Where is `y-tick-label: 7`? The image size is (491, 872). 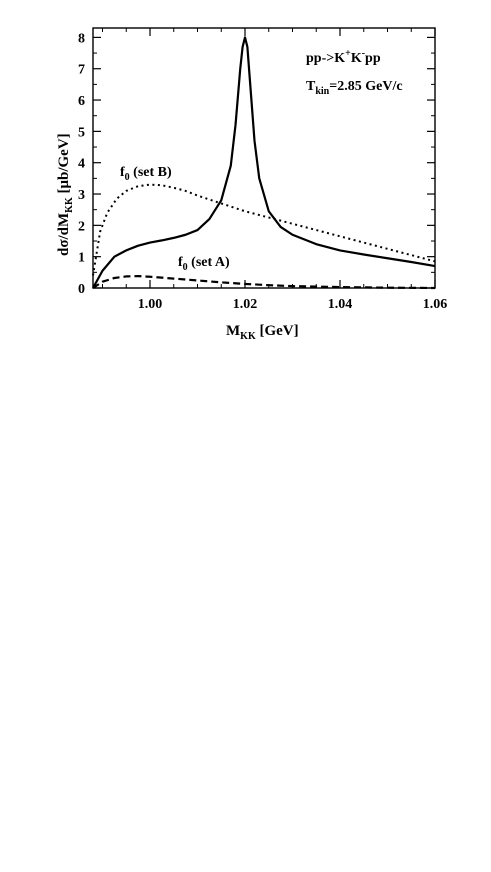
y-tick-label: 7 is located at coordinates (81, 70).